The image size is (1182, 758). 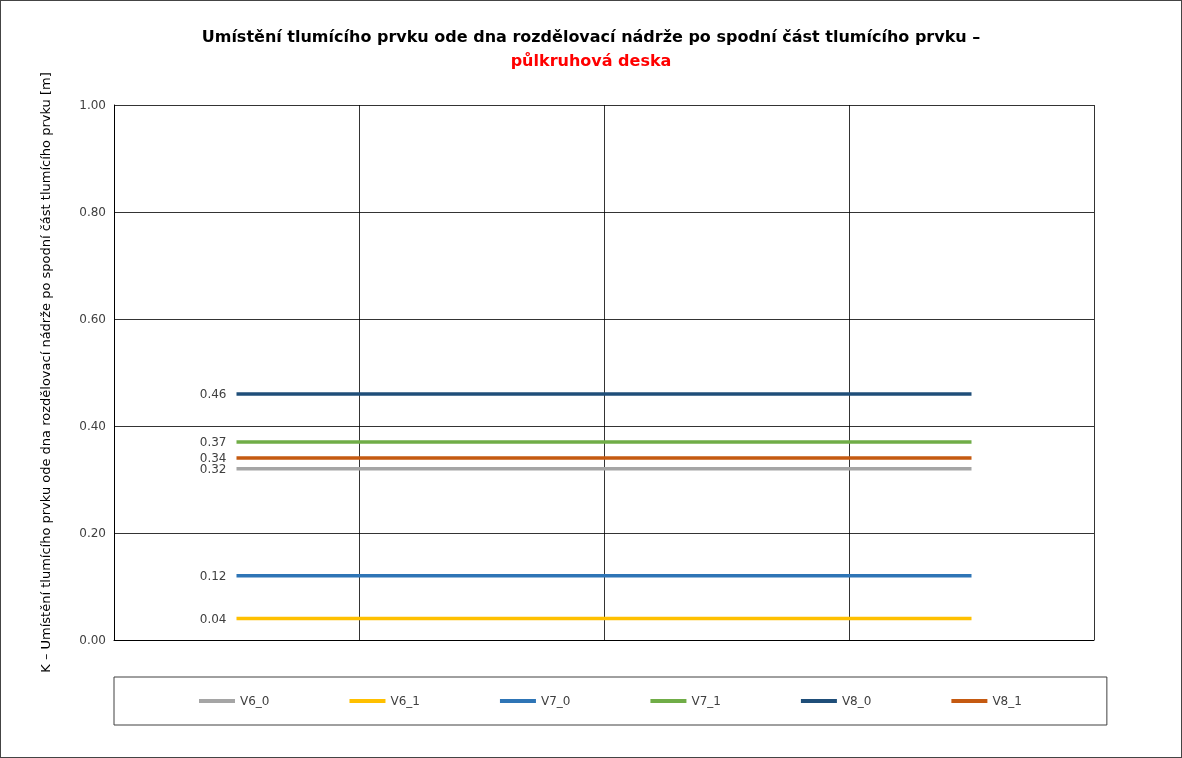 What do you see at coordinates (92, 319) in the screenshot?
I see `y-tick-label: 0.60` at bounding box center [92, 319].